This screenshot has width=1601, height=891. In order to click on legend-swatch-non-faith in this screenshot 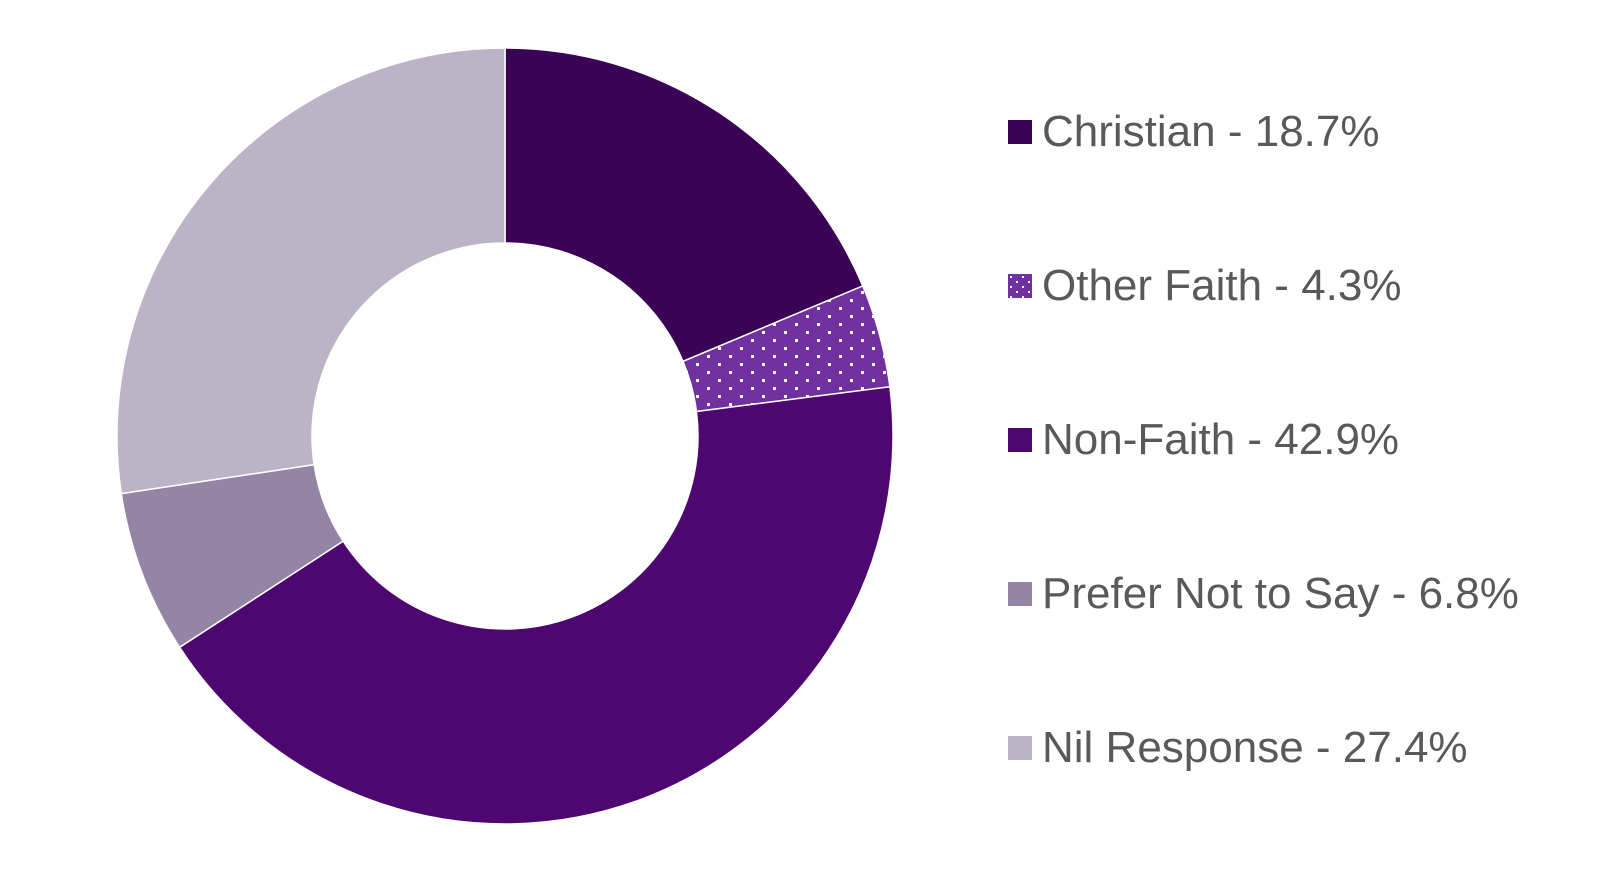, I will do `click(1020, 440)`.